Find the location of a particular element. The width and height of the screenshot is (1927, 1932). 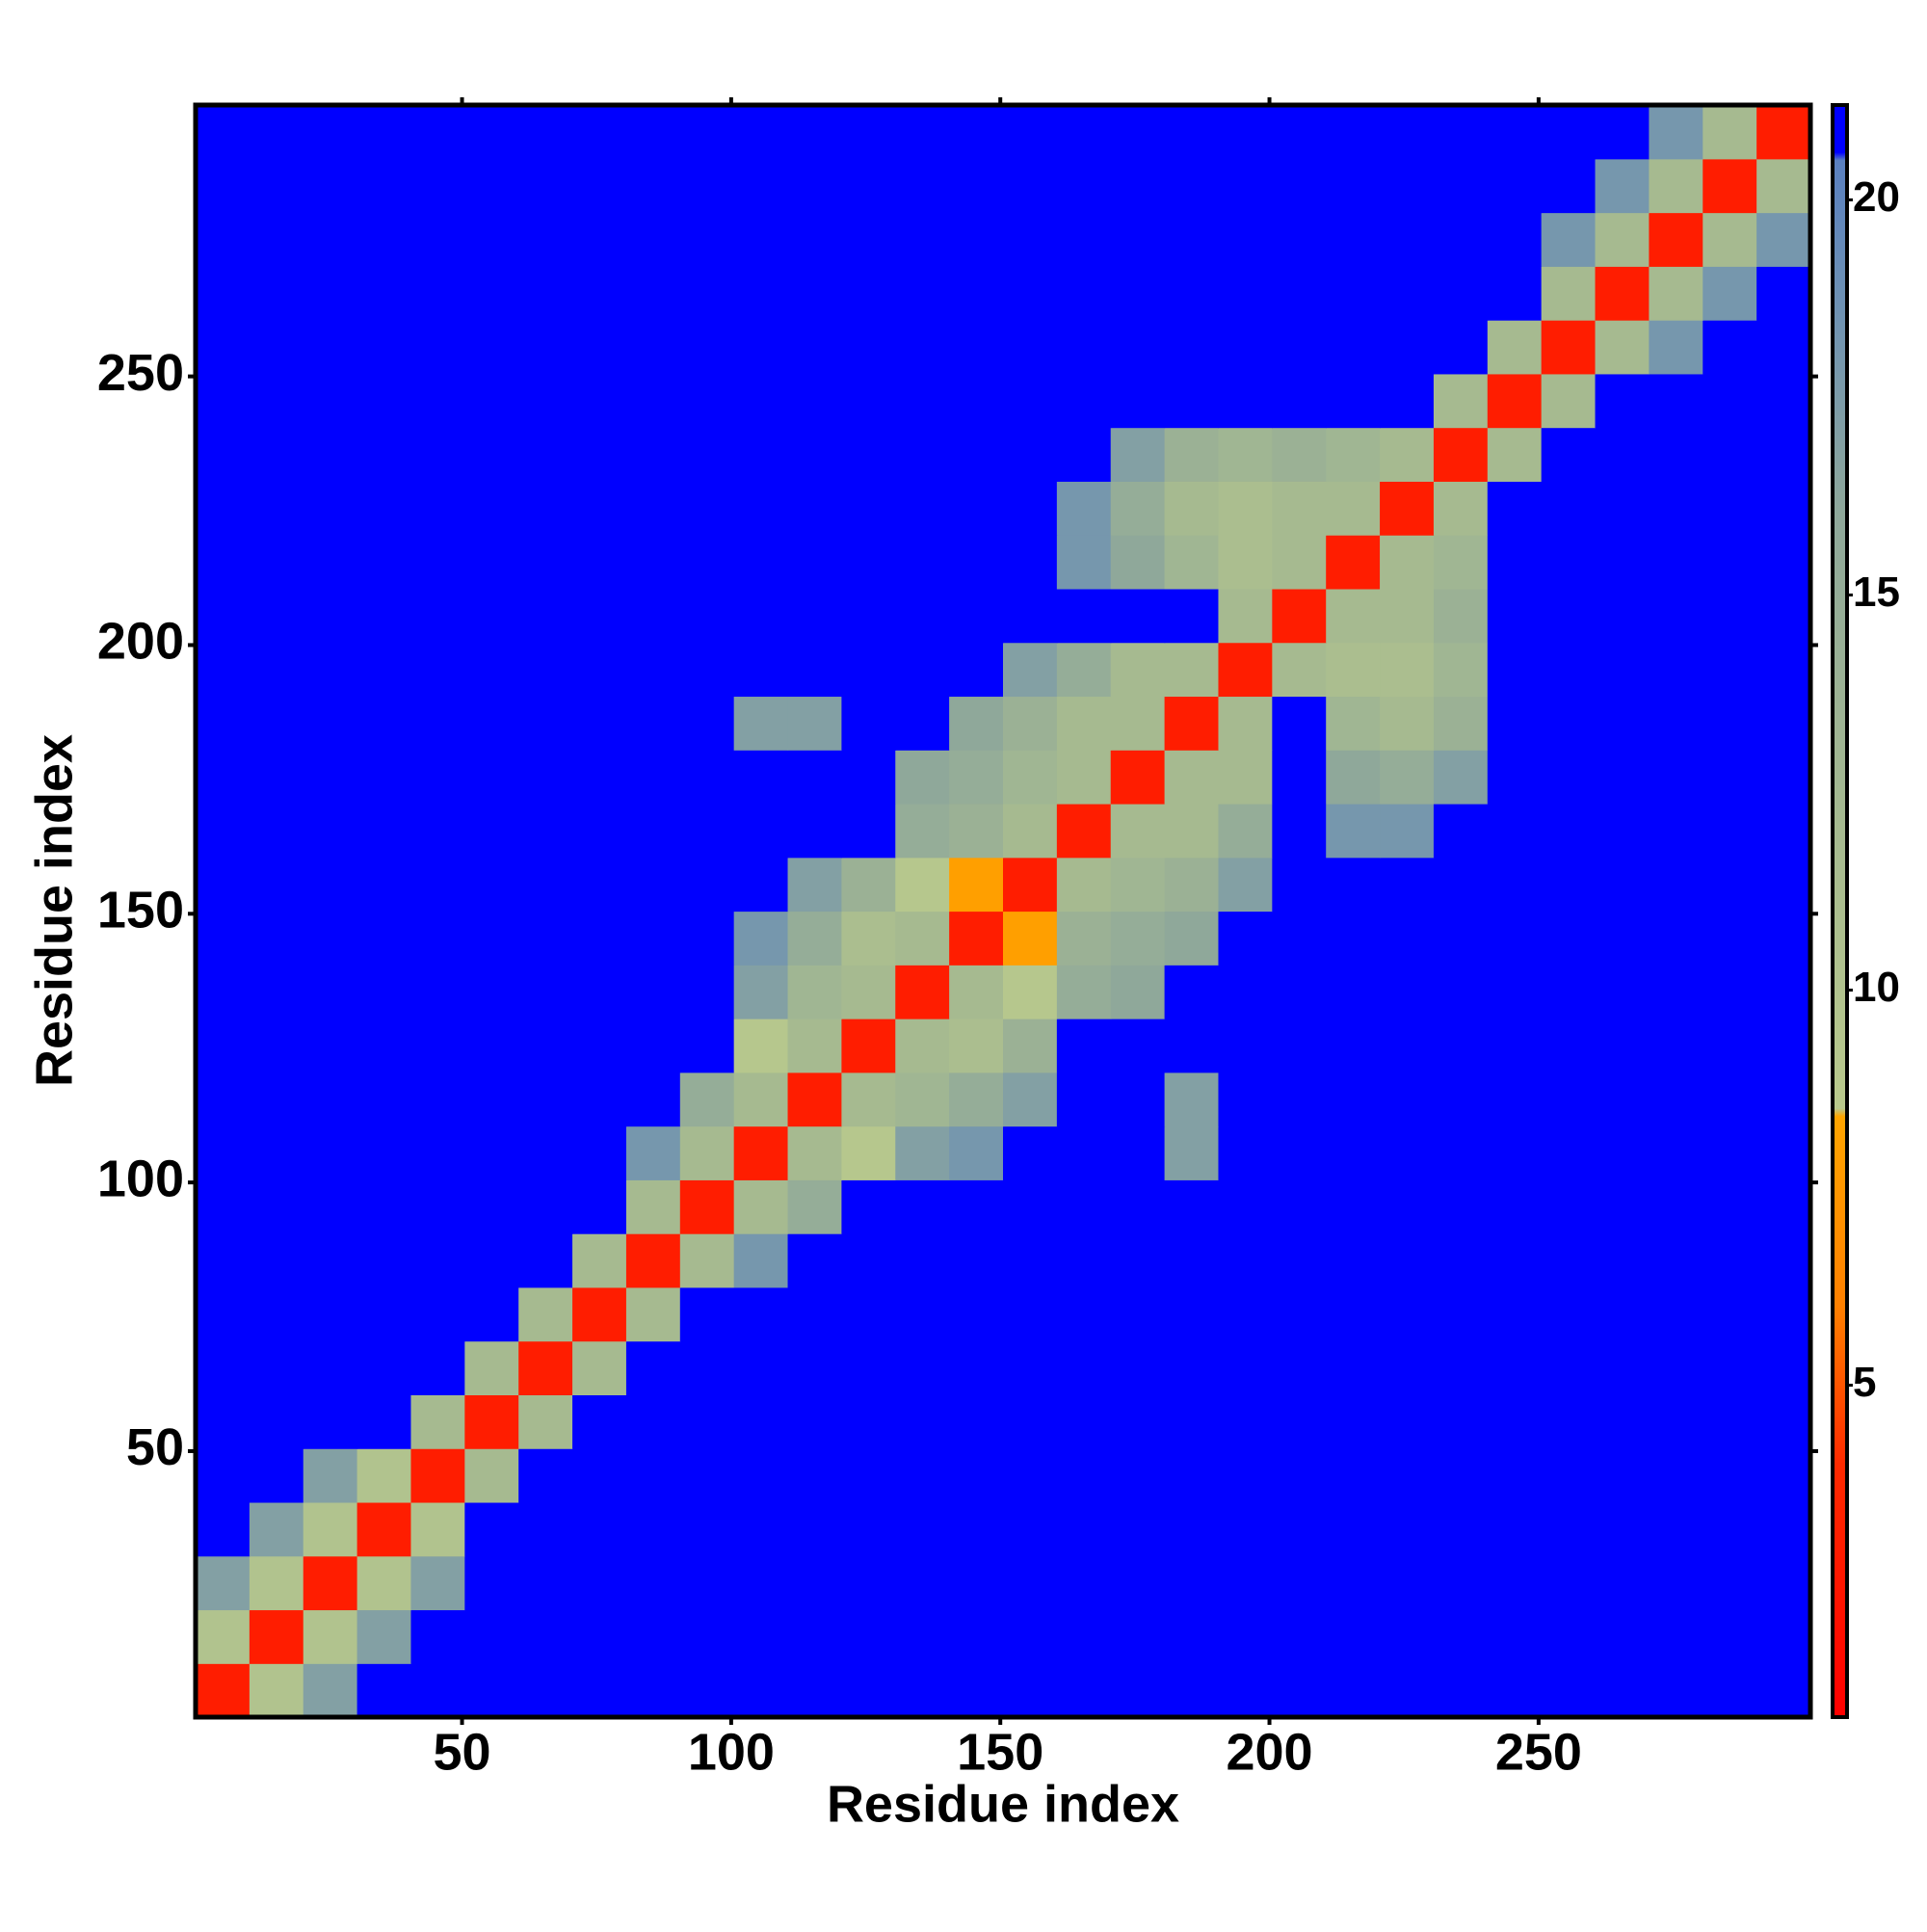

x-tick-label: 150 is located at coordinates (1000, 1752).